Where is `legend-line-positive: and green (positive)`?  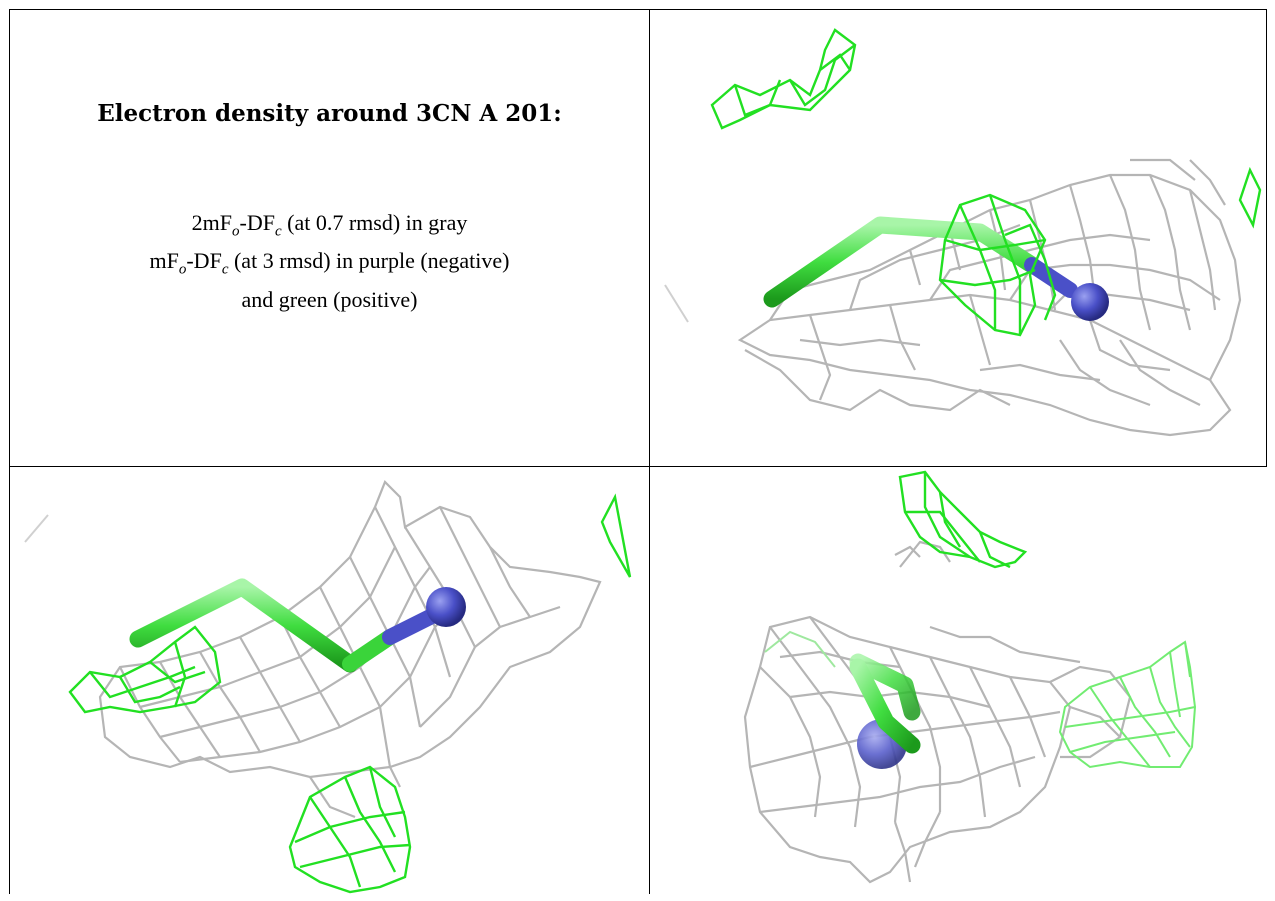 legend-line-positive: and green (positive) is located at coordinates (329, 299).